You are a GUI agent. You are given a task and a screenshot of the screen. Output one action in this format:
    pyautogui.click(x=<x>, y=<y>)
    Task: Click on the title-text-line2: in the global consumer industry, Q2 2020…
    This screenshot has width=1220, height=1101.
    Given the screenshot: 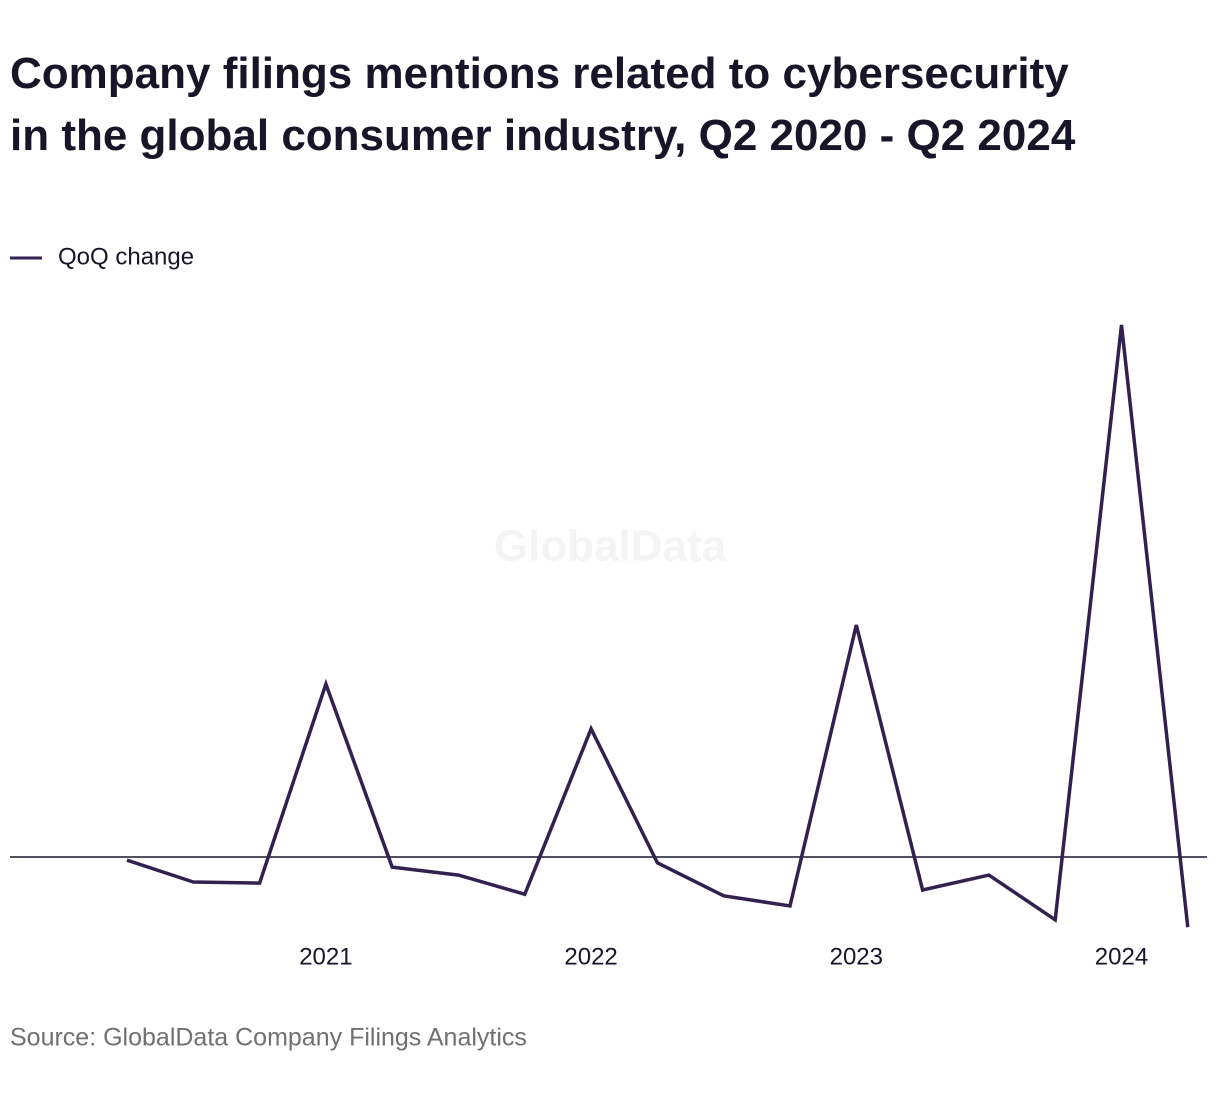 What is the action you would take?
    pyautogui.click(x=543, y=135)
    